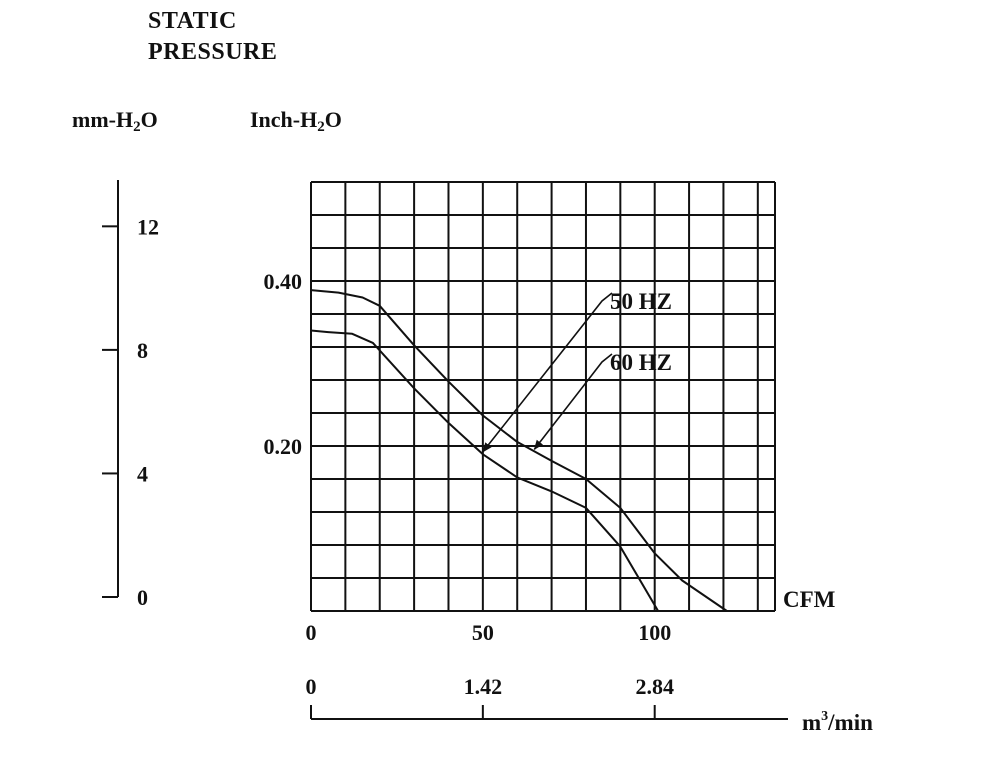 The image size is (1000, 758). What do you see at coordinates (142, 350) in the screenshot?
I see `mm-tick-label: 8` at bounding box center [142, 350].